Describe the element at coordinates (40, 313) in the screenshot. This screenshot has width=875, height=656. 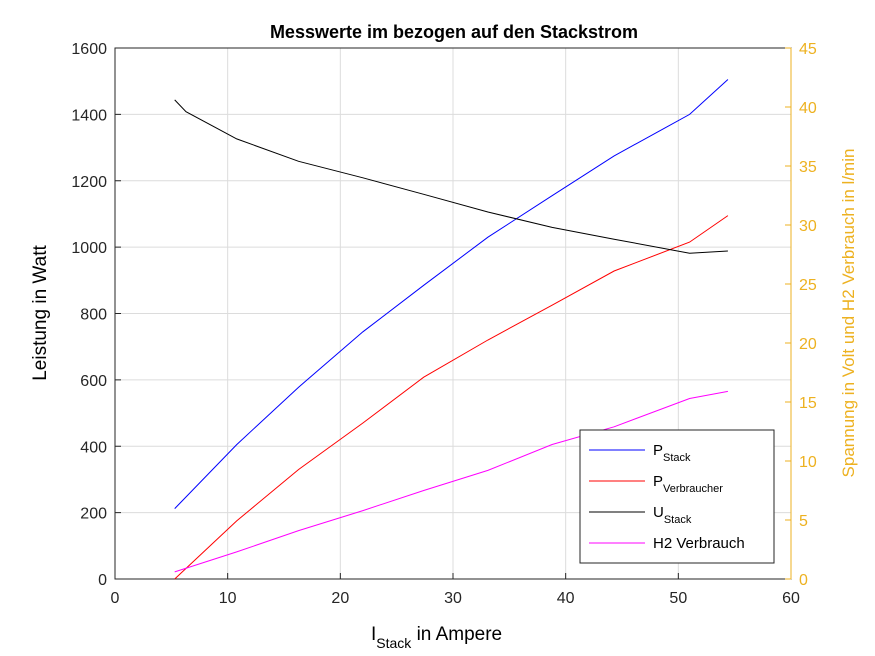
I see `y-axis-left-label: Leistung in Watt` at that location.